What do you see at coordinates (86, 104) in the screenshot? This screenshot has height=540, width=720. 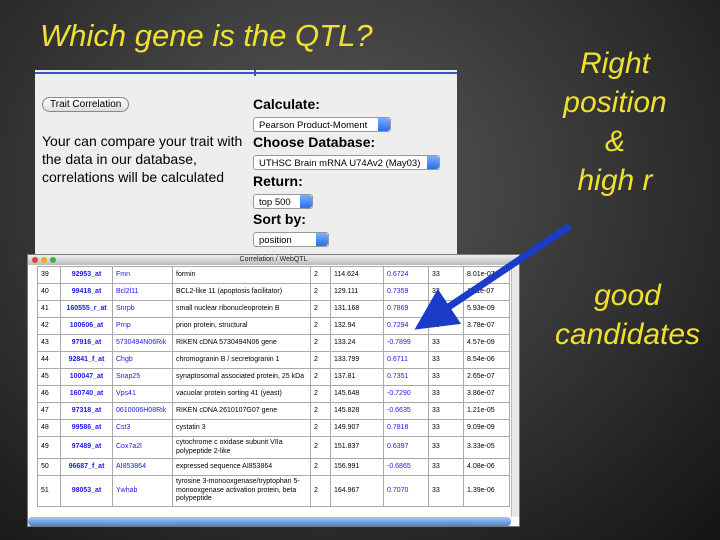 I see `trait-correlation-button: Trait Correlation` at bounding box center [86, 104].